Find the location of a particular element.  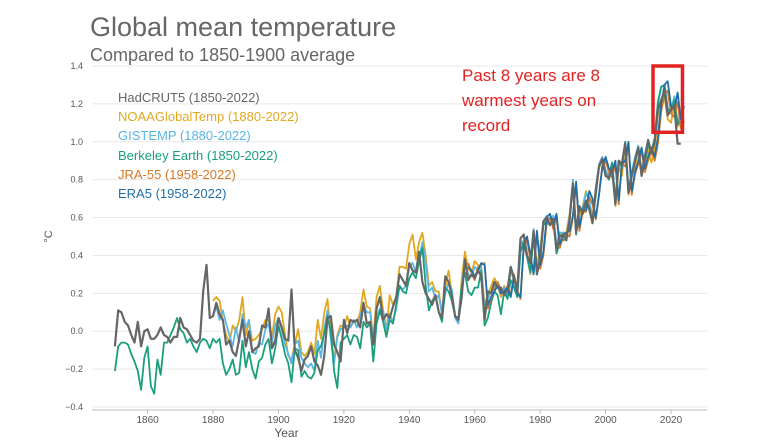

annotation-line-2: warmest years on is located at coordinates (529, 100).